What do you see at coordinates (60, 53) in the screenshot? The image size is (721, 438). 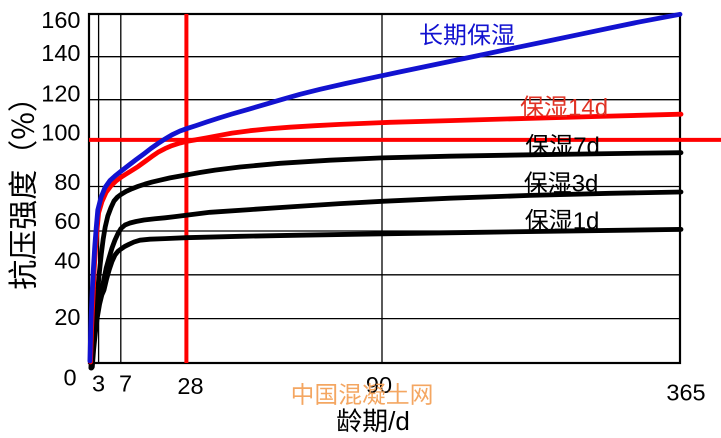 I see `svg-text: 140` at bounding box center [60, 53].